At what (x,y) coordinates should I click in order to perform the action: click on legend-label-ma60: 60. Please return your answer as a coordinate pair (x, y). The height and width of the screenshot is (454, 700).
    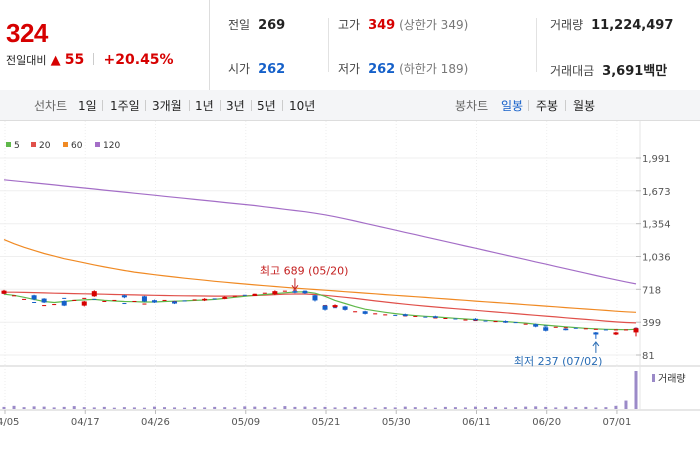
    Looking at the image, I should click on (77, 146).